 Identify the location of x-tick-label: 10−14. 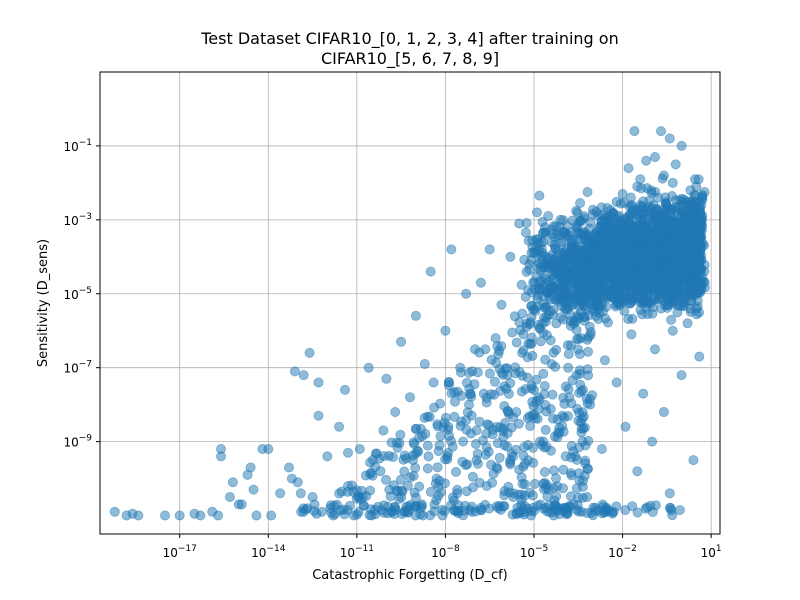
(268, 552).